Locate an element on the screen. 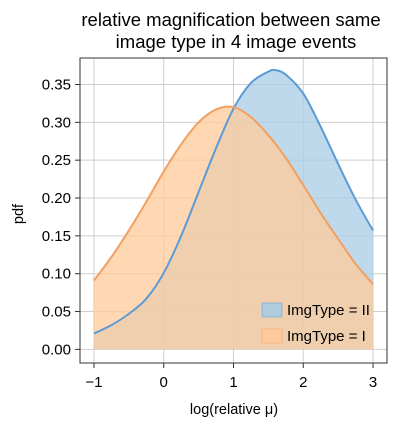 The width and height of the screenshot is (409, 428). legend-label-1: ImgType = II is located at coordinates (328, 310).